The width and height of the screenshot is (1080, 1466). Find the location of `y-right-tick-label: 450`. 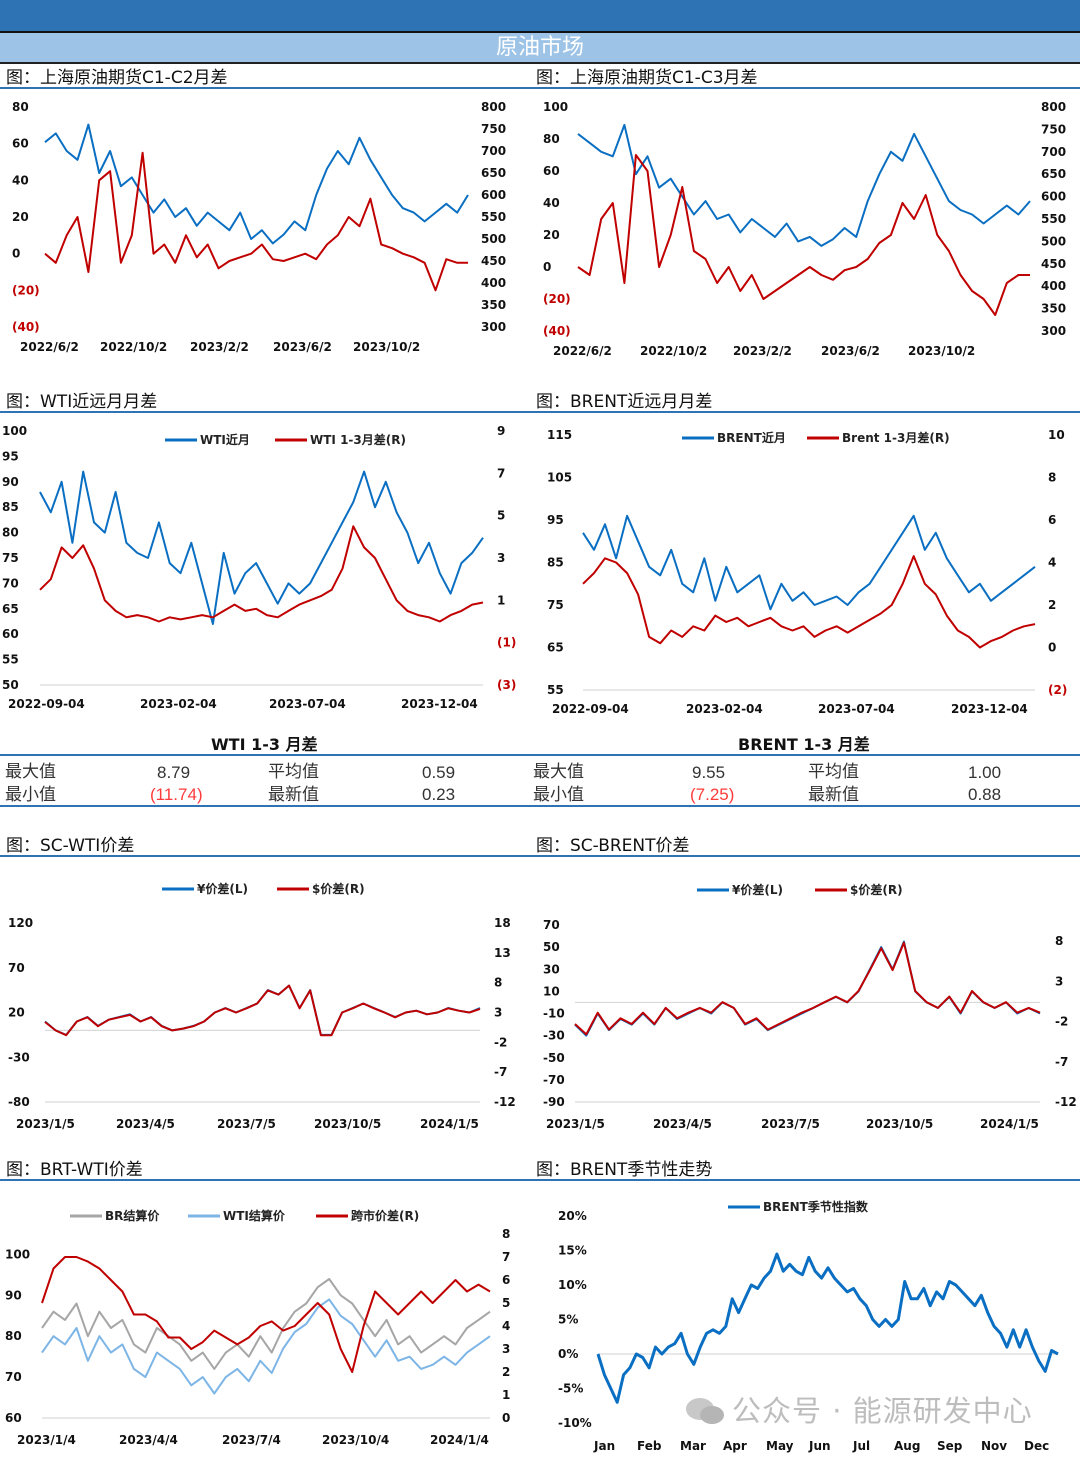

y-right-tick-label: 450 is located at coordinates (1053, 264).